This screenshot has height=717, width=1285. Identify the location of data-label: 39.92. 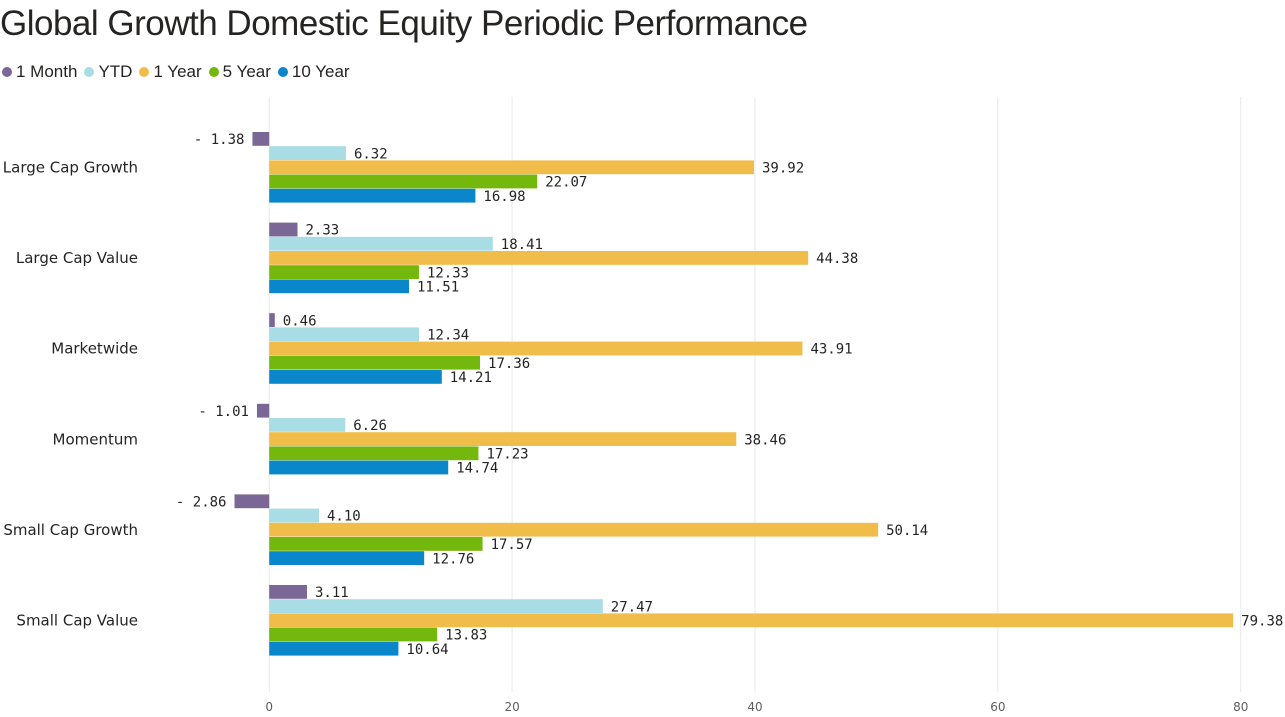
(783, 169).